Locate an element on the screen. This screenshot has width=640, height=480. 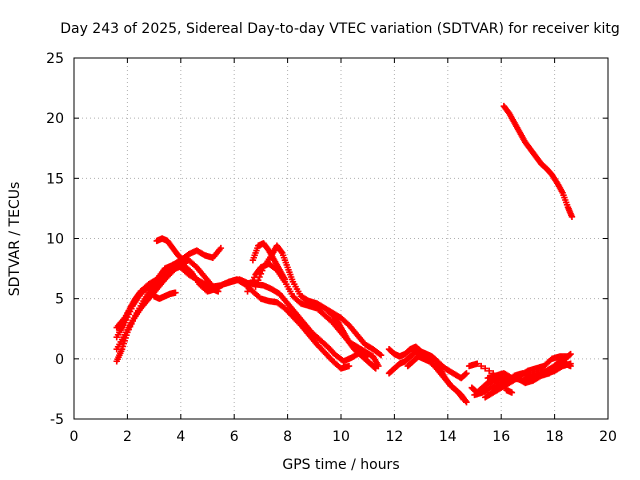
y-tick-label: 10 is located at coordinates (55, 240).